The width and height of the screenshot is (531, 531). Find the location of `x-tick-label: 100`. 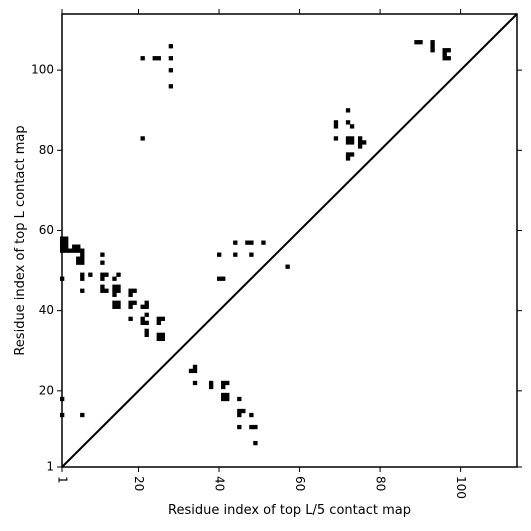

x-tick-label: 100 is located at coordinates (461, 487).